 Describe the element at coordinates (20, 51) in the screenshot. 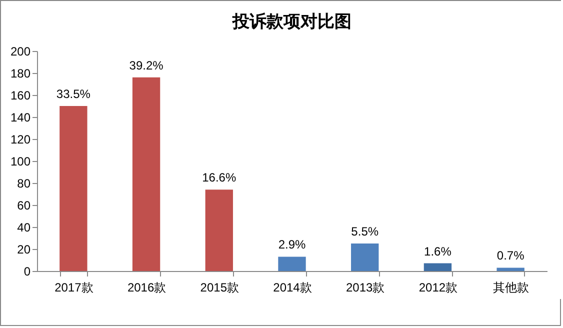

I see `y-tick-label: 200` at that location.